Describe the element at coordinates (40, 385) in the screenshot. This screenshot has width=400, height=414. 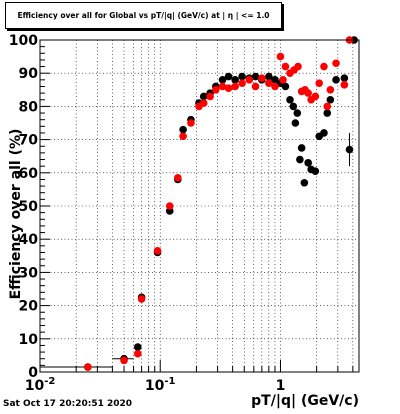
I see `x-tick-label: 10-2` at that location.